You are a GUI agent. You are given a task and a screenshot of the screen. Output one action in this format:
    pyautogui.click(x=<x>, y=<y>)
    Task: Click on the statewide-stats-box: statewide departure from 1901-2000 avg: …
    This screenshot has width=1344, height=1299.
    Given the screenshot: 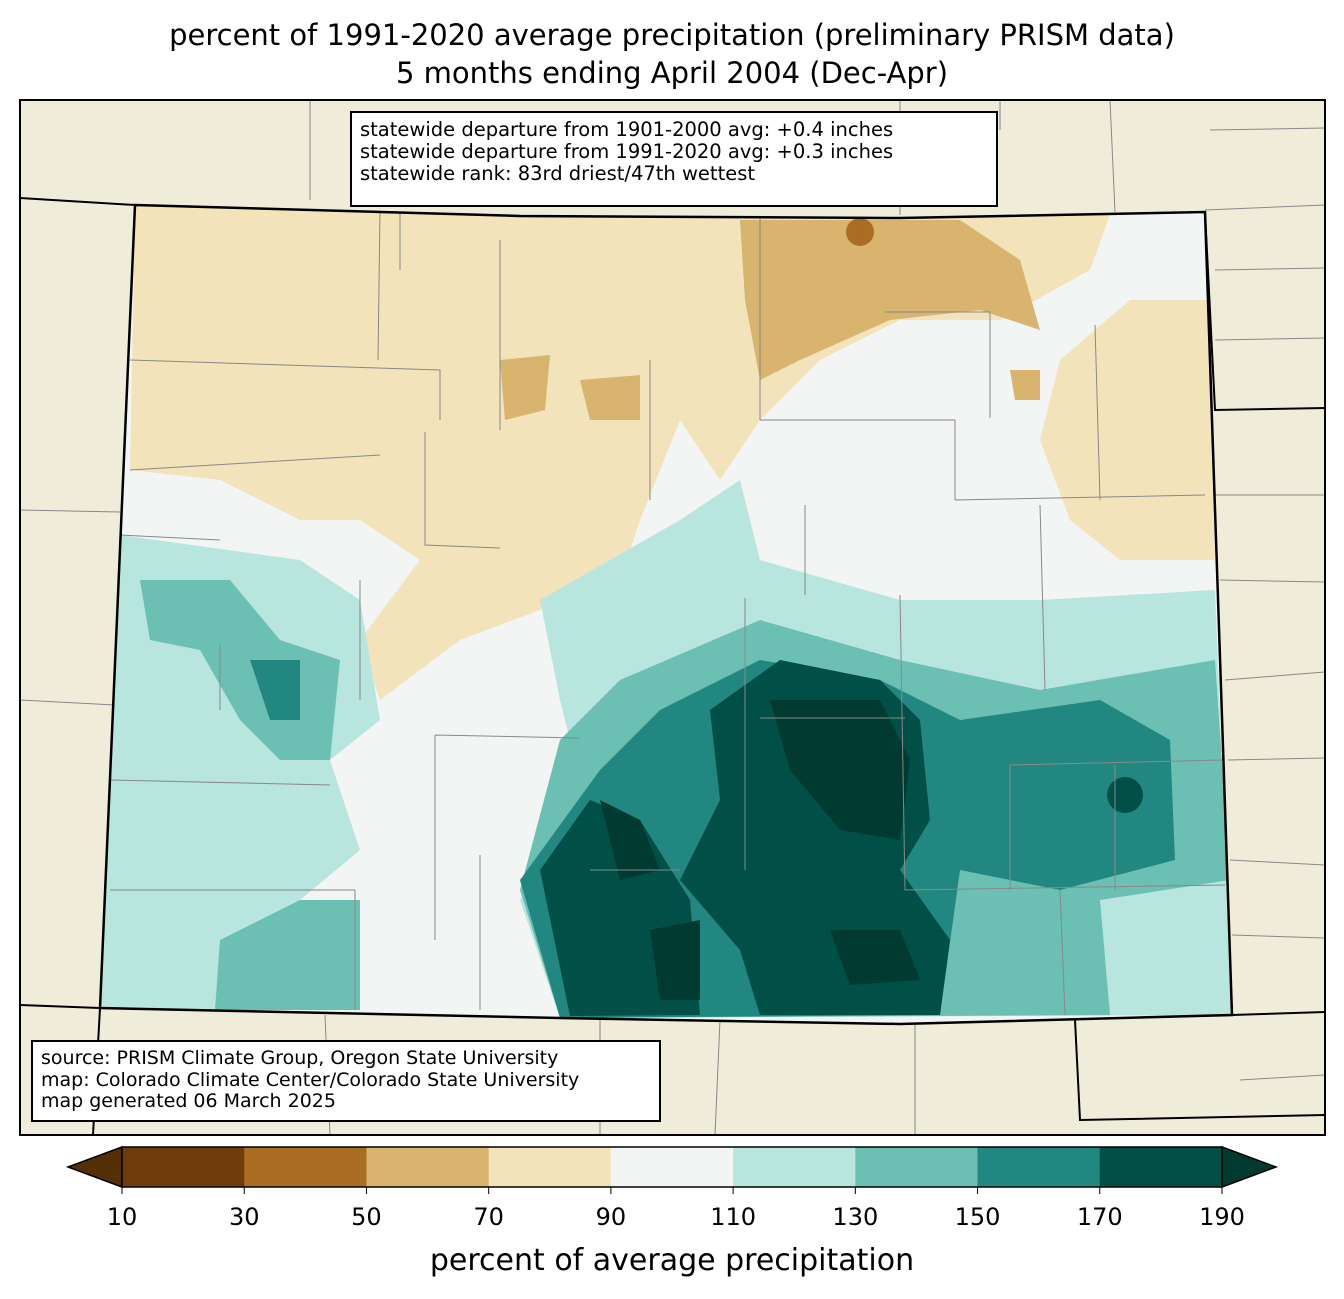 What is the action you would take?
    pyautogui.click(x=674, y=159)
    